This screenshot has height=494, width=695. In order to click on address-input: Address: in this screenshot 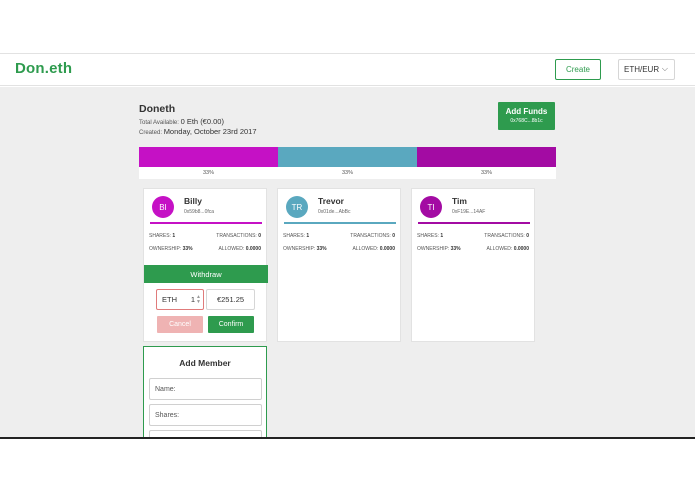, I will do `click(205, 433)`.